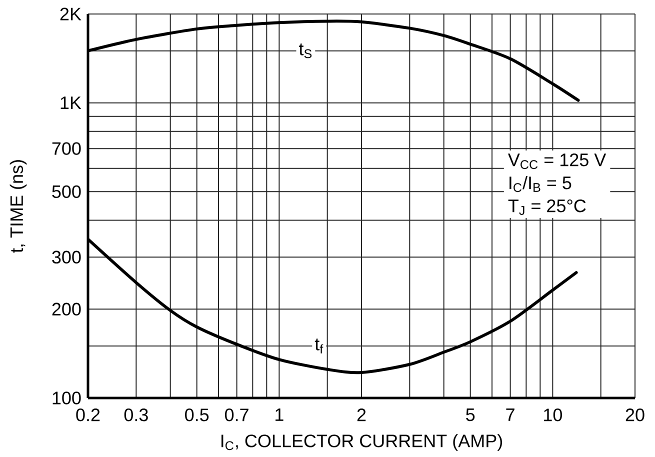  What do you see at coordinates (362, 442) in the screenshot?
I see `x-axis-title: I$_{C}$, COLLECTOR CURRENT (AMP)` at bounding box center [362, 442].